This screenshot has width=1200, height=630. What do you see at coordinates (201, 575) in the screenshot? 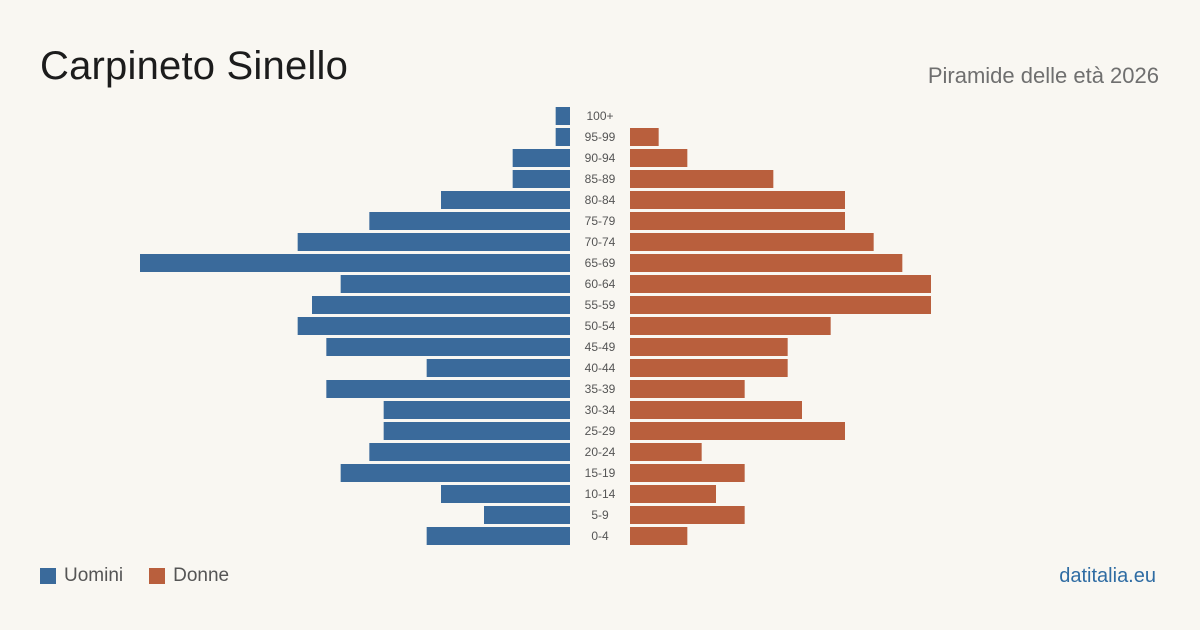
I see `legend-label-women: Donne` at bounding box center [201, 575].